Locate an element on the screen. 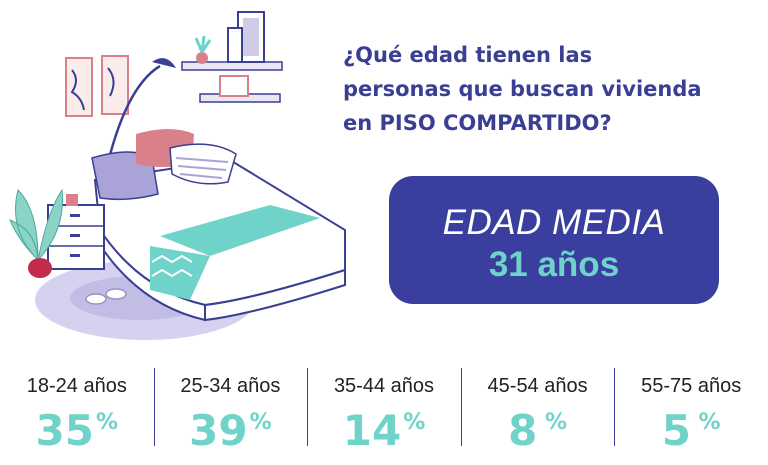 This screenshot has width=768, height=465. age-percentage: 39% is located at coordinates (231, 431).